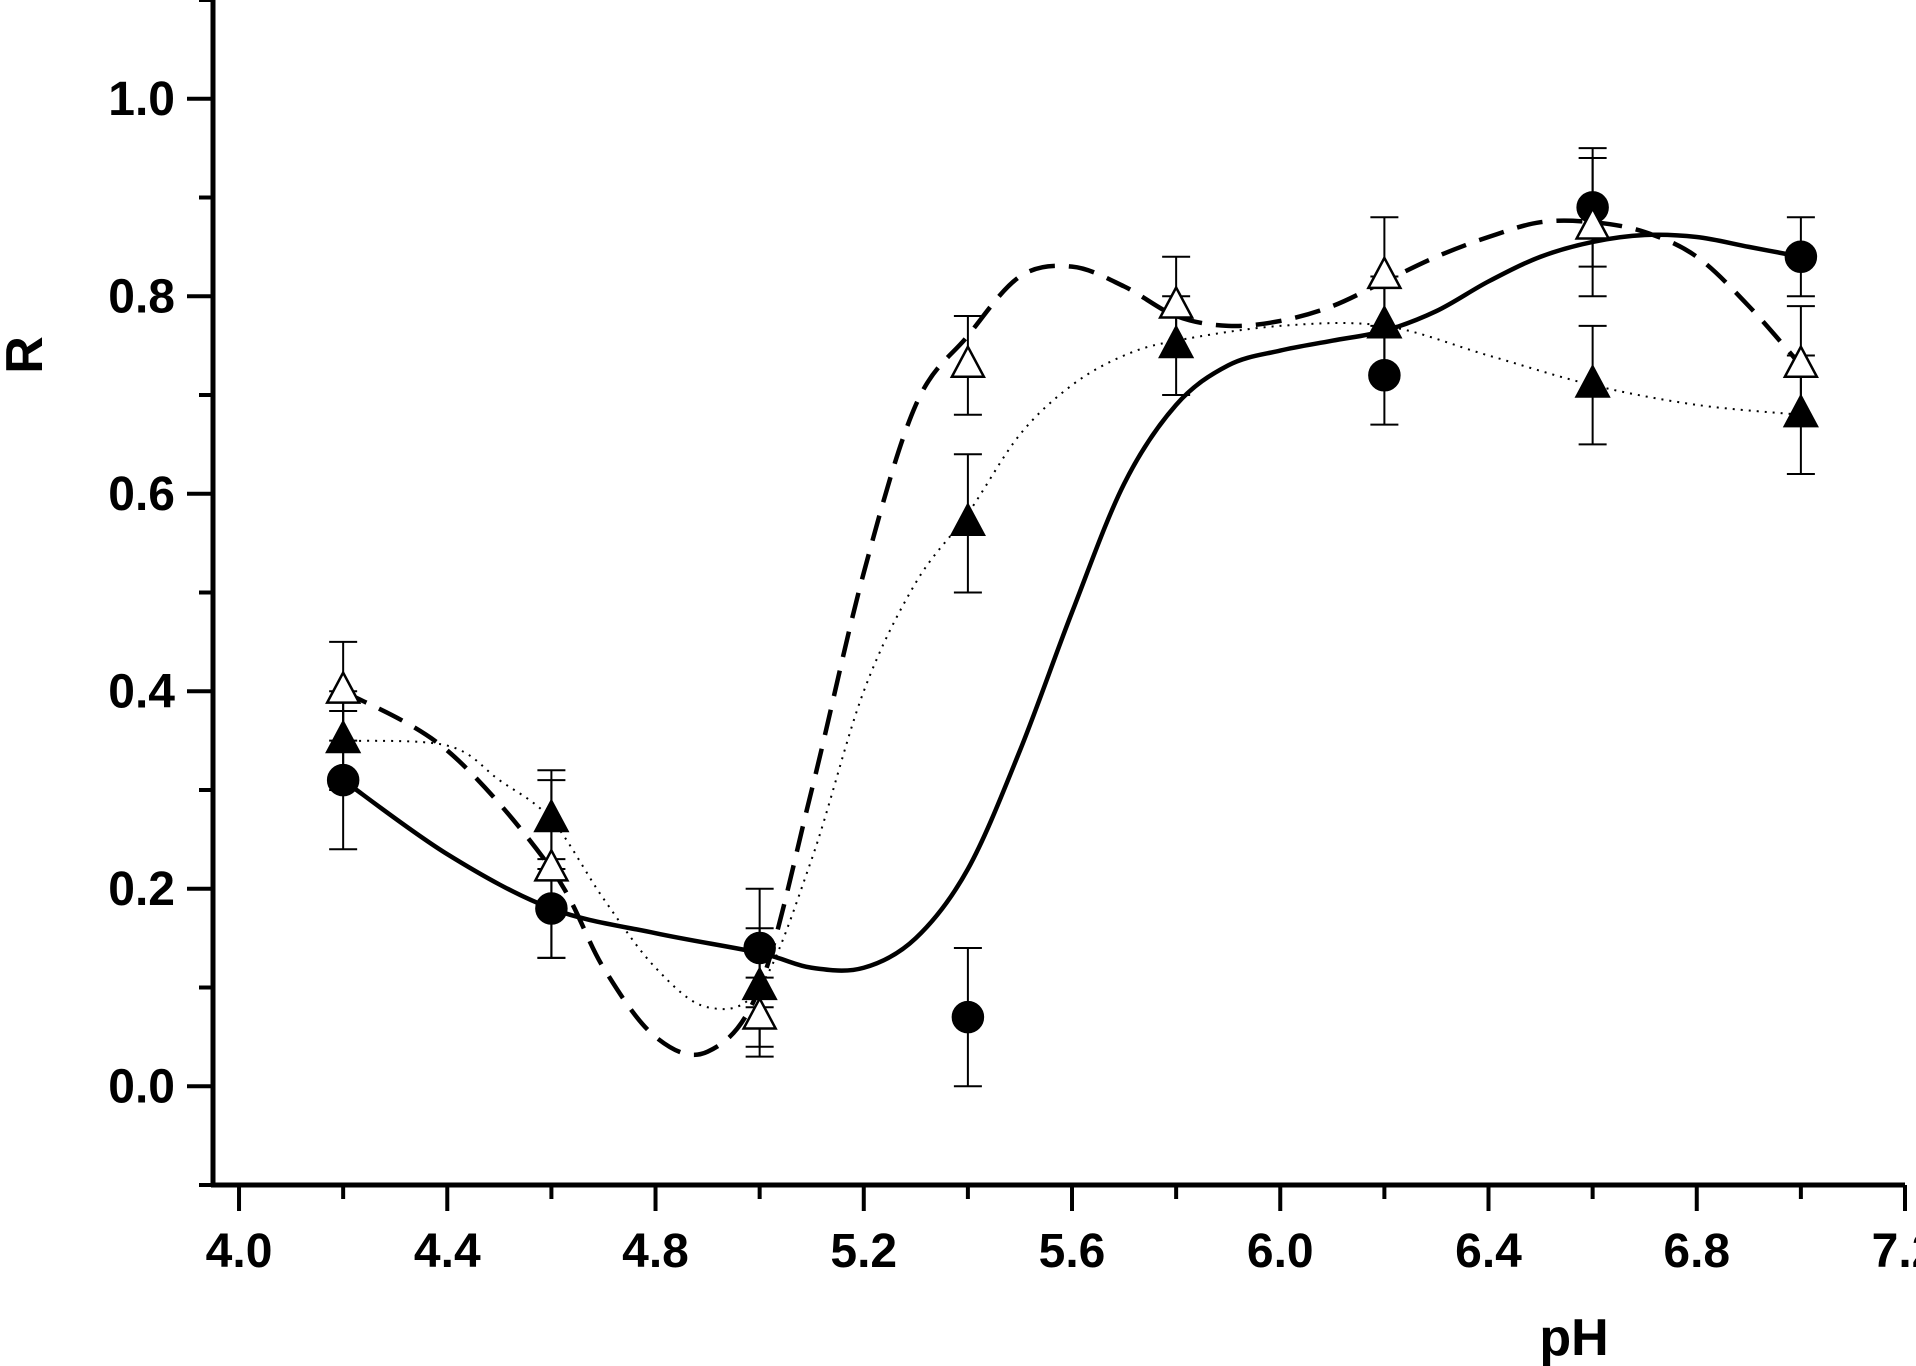  Describe the element at coordinates (141, 296) in the screenshot. I see `y-tick-label: 0.8` at that location.